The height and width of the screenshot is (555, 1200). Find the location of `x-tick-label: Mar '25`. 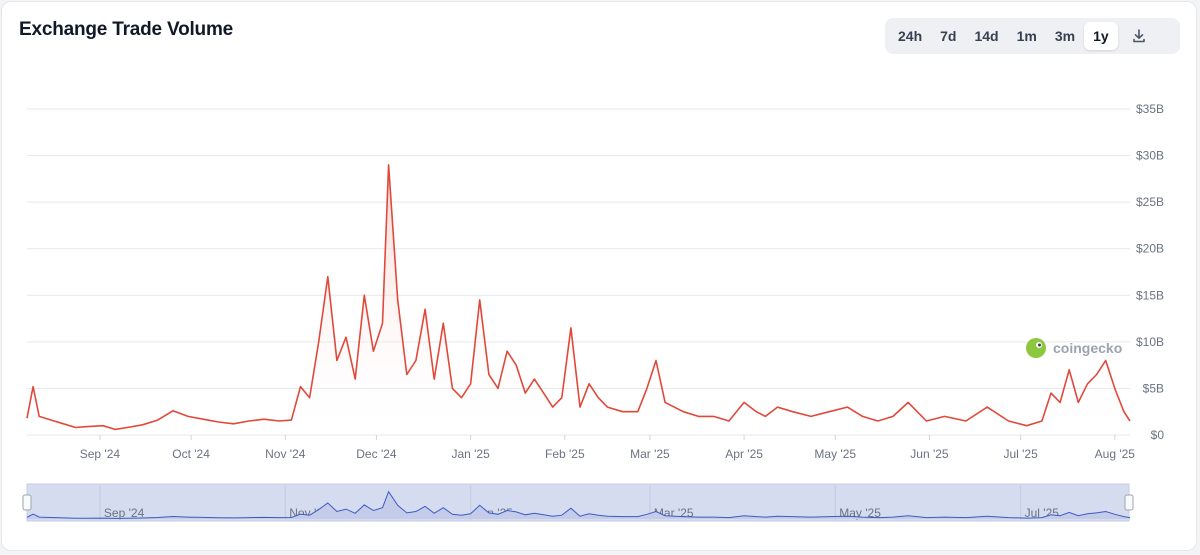

x-tick-label: Mar '25 is located at coordinates (650, 454).